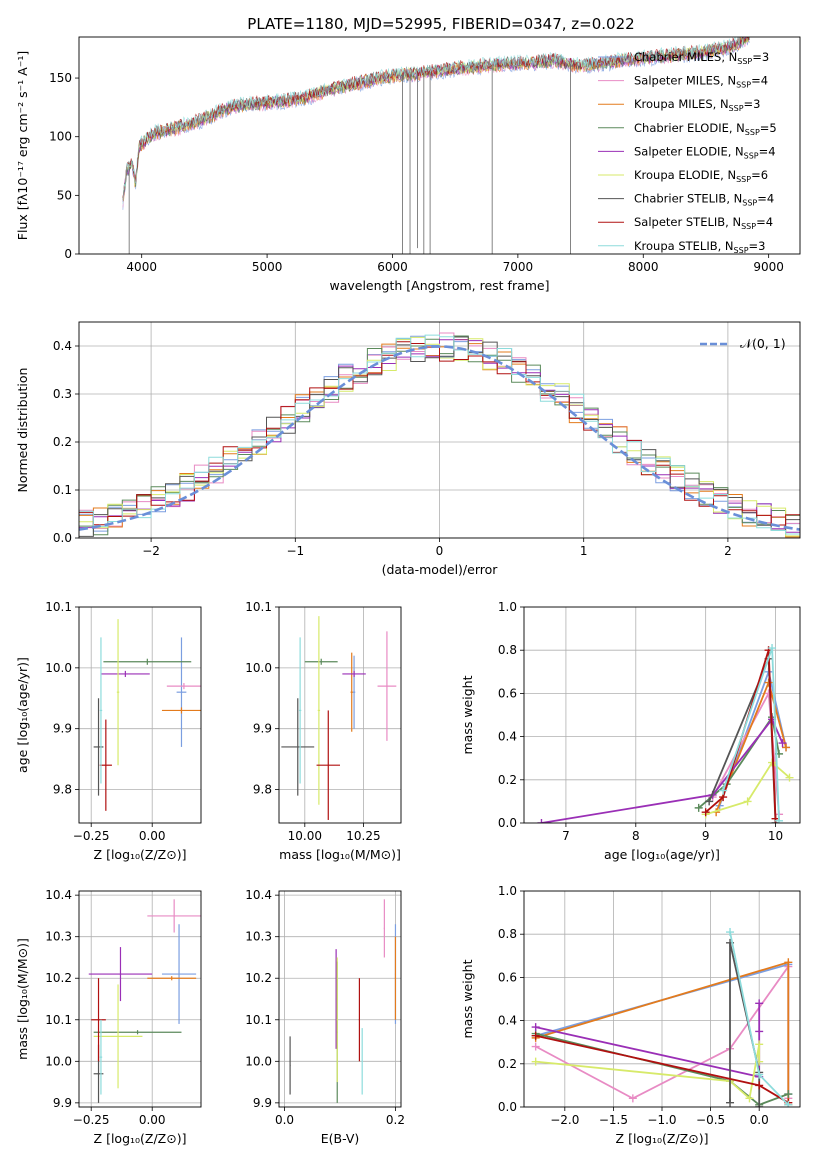  What do you see at coordinates (636, 836) in the screenshot?
I see `x-tick-label: 8` at bounding box center [636, 836].